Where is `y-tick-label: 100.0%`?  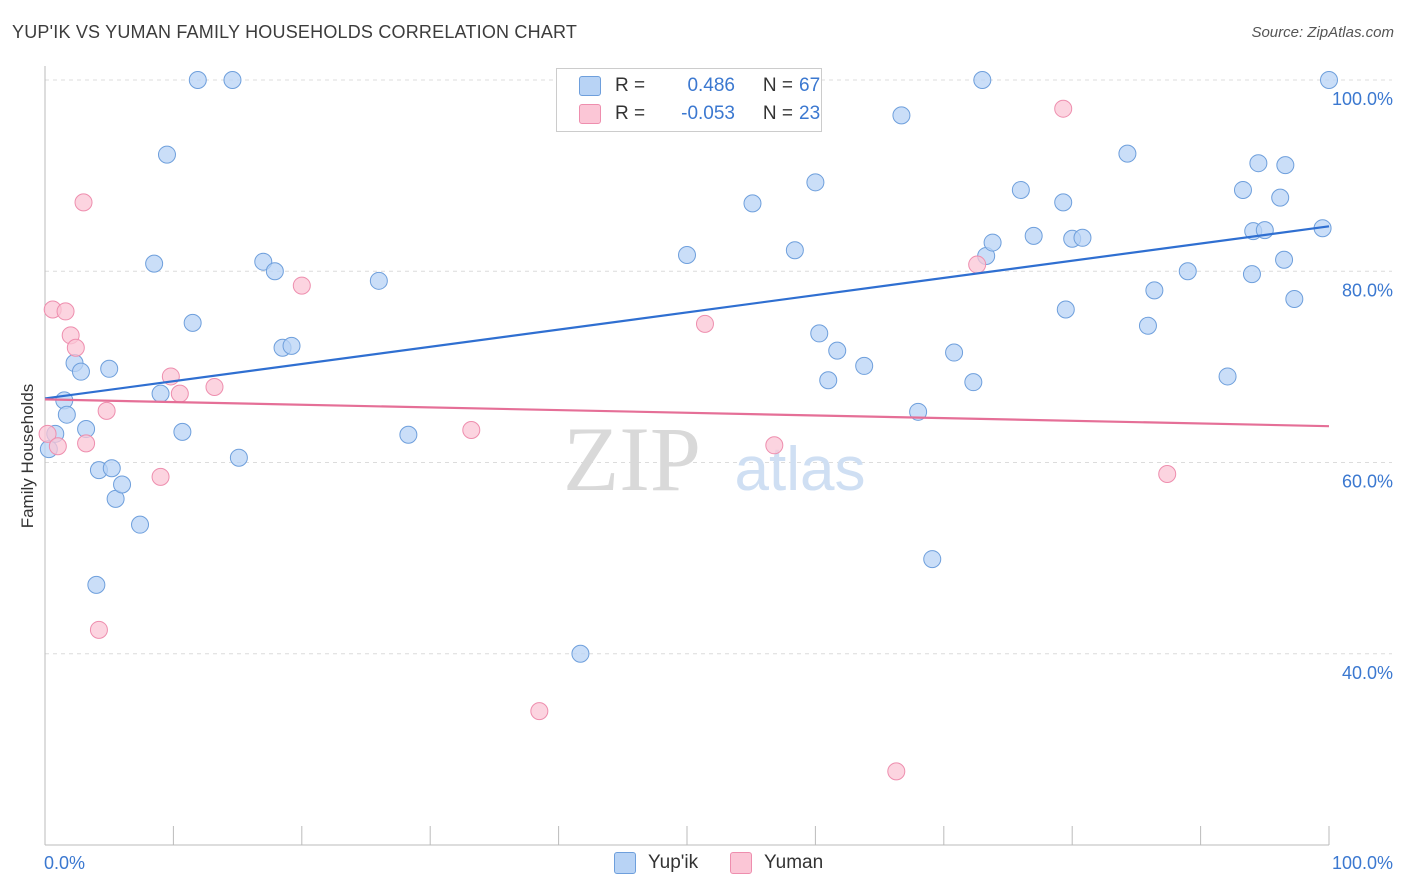
y-tick-label: 100.0% is located at coordinates (1362, 99).